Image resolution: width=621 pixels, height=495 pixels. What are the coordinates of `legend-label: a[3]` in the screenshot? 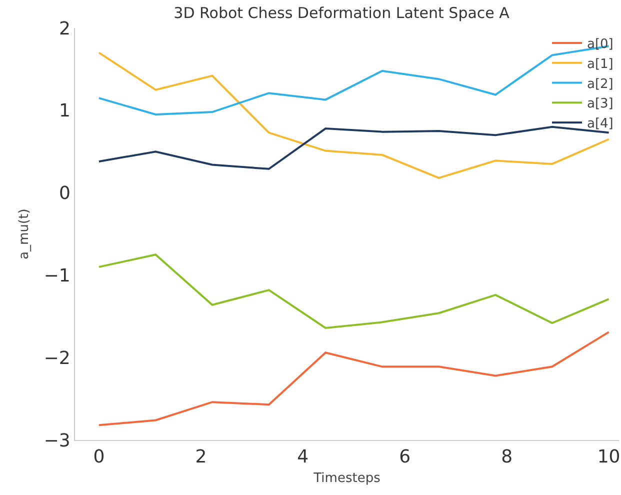 It's located at (600, 104).